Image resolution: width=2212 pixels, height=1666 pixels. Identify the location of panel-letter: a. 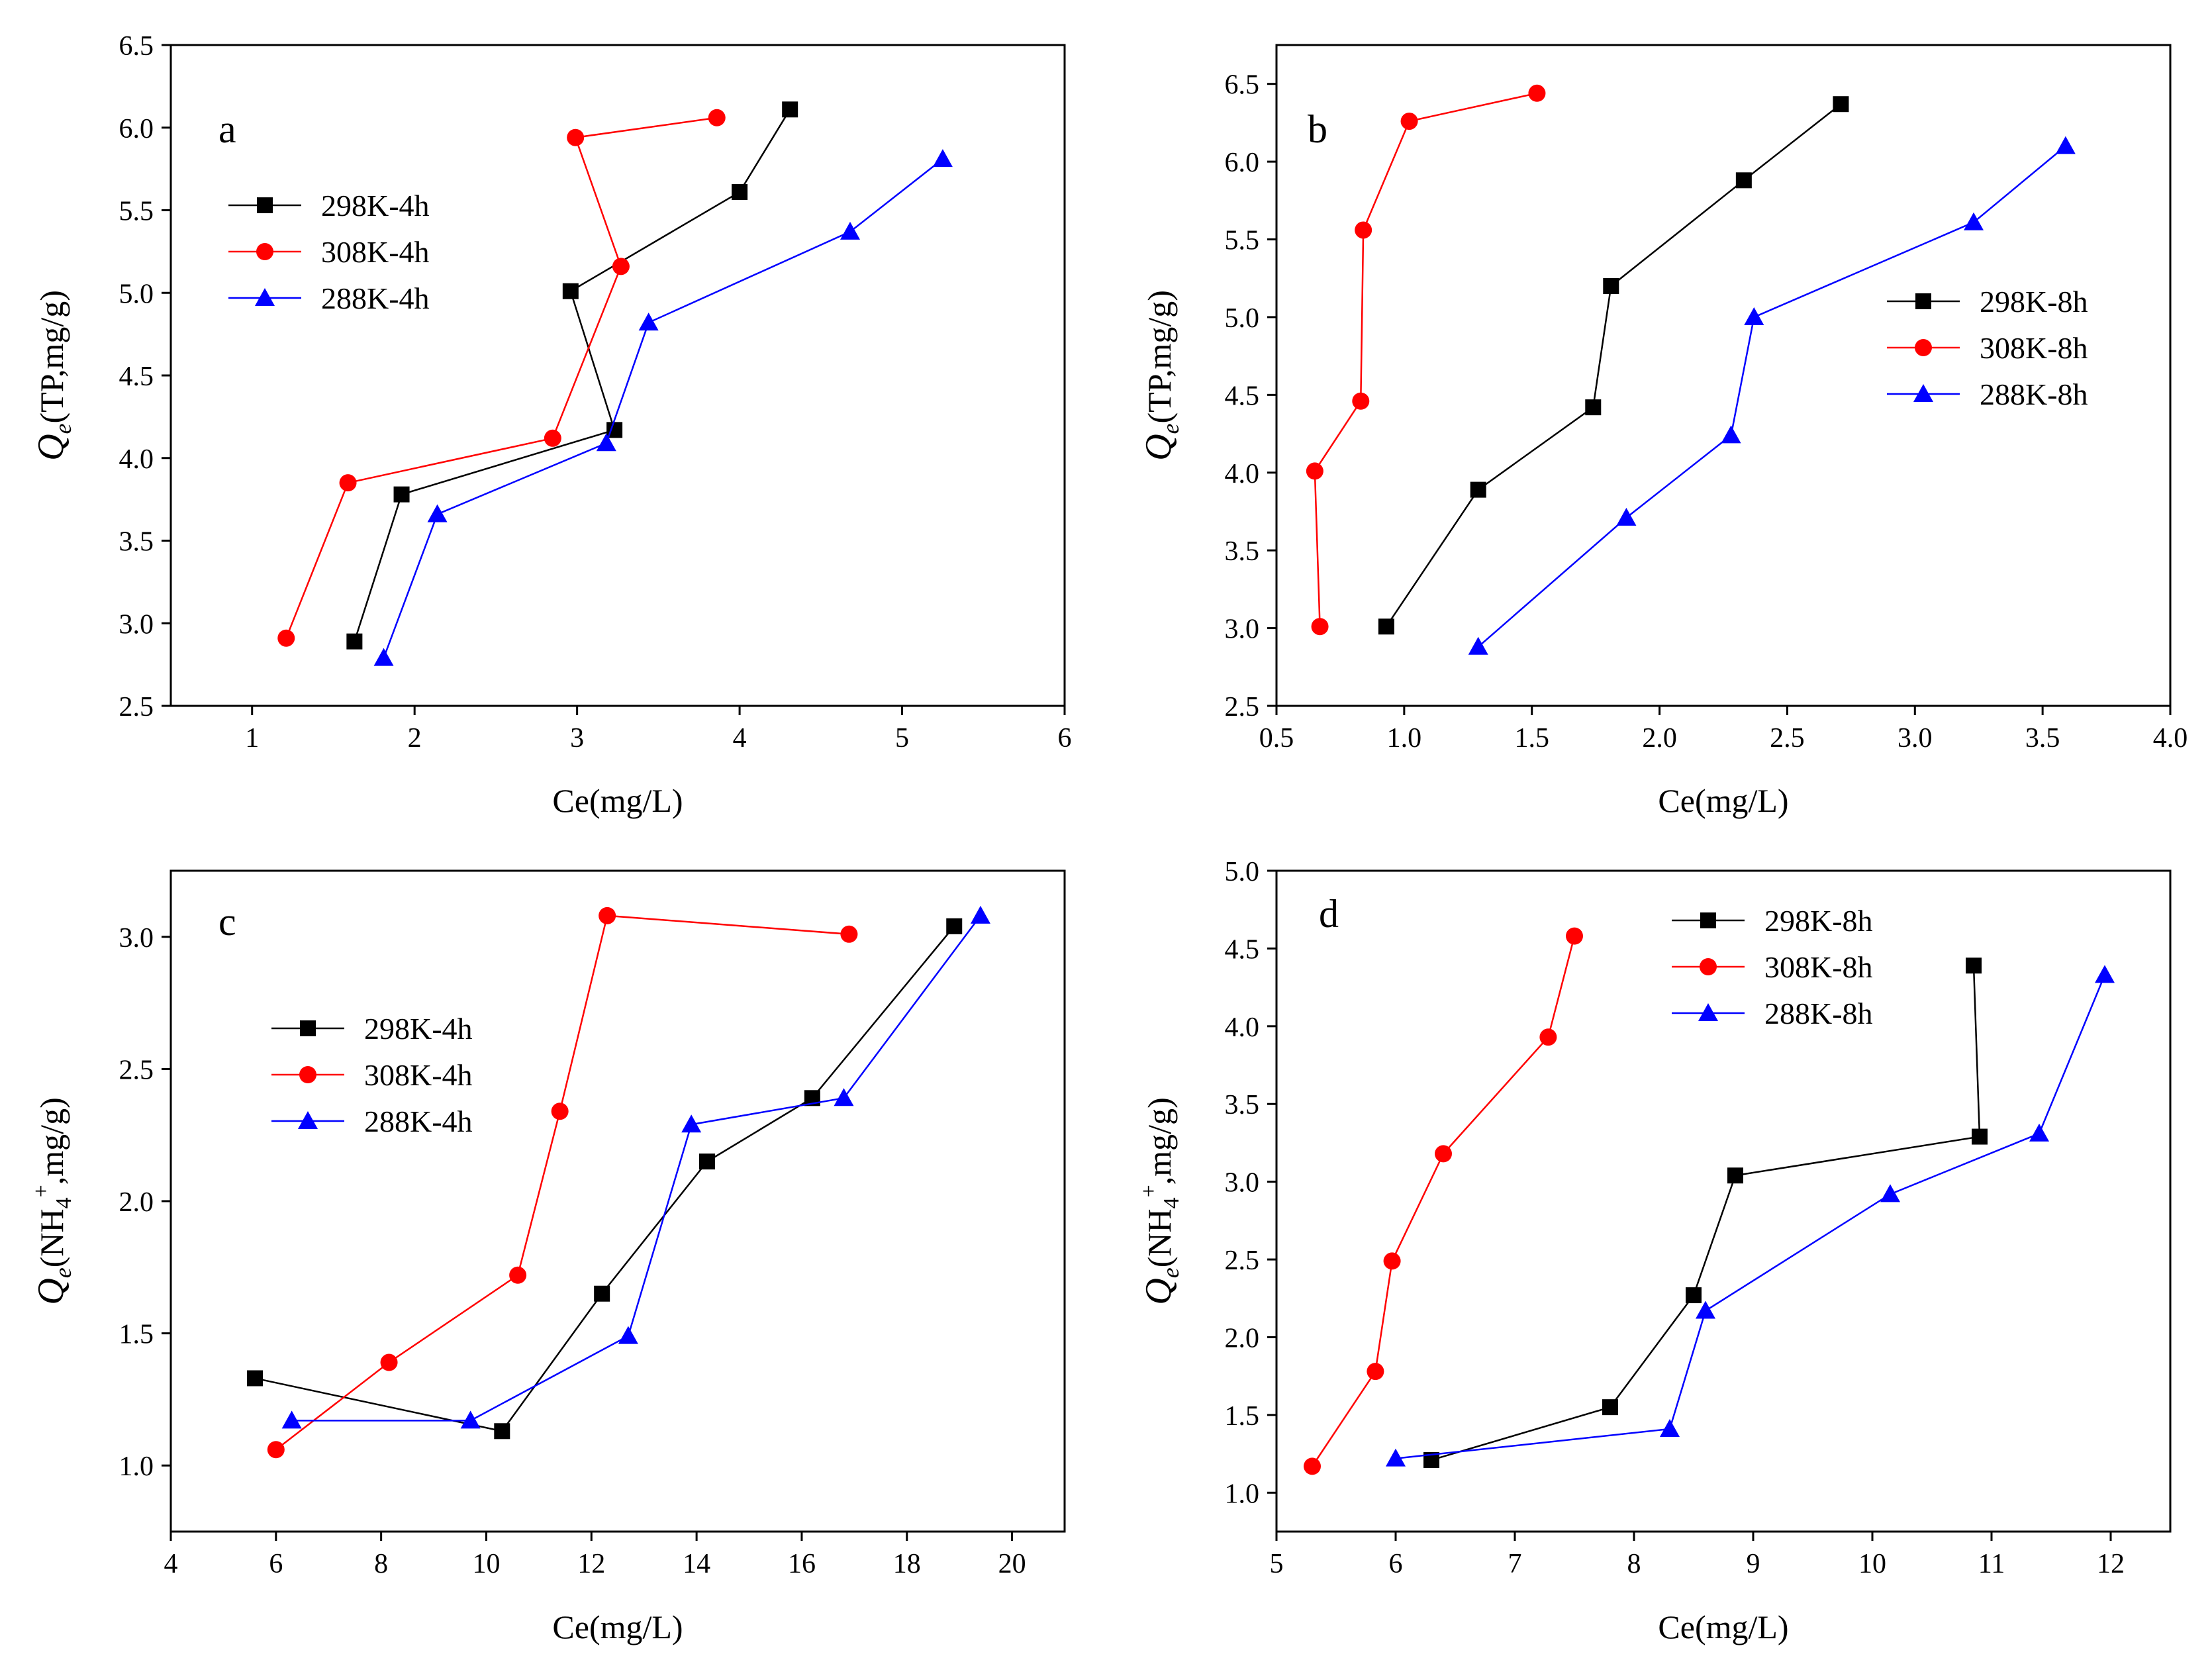
(227, 129).